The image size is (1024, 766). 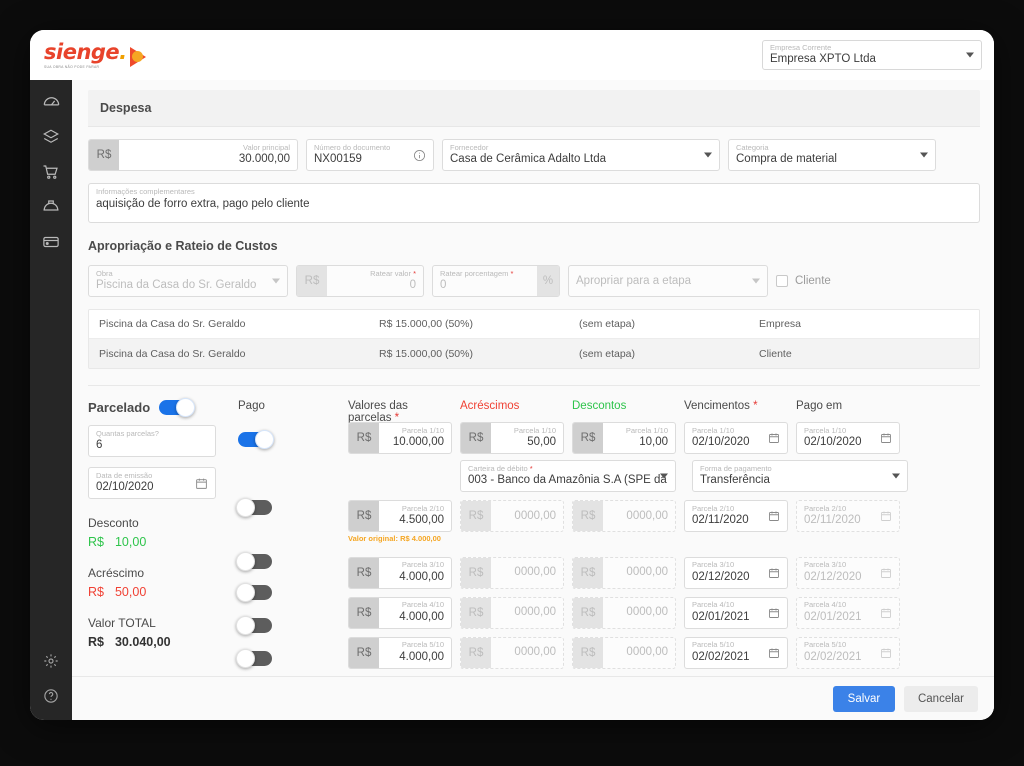 What do you see at coordinates (512, 652) in the screenshot?
I see `parcela-5-acrescimo-field: R$ 0000,00` at bounding box center [512, 652].